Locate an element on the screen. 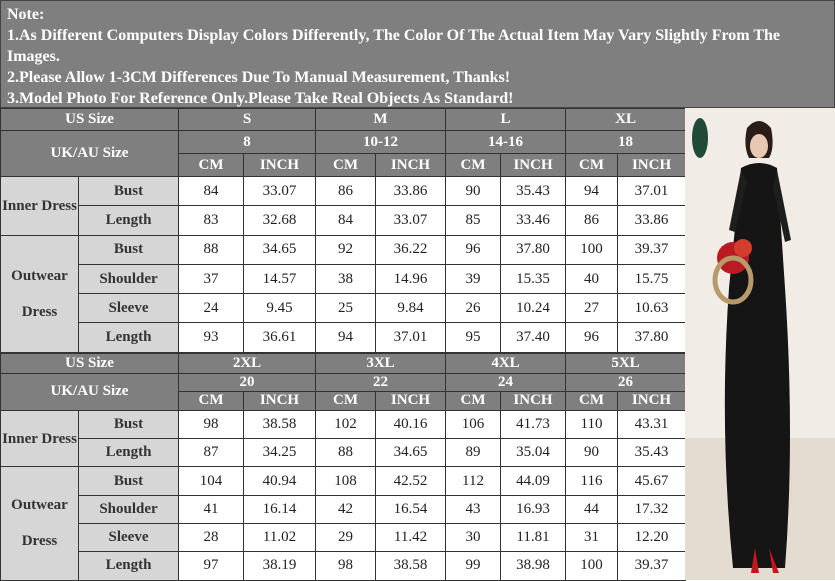 The width and height of the screenshot is (835, 581). measure-value: 102 is located at coordinates (345, 424).